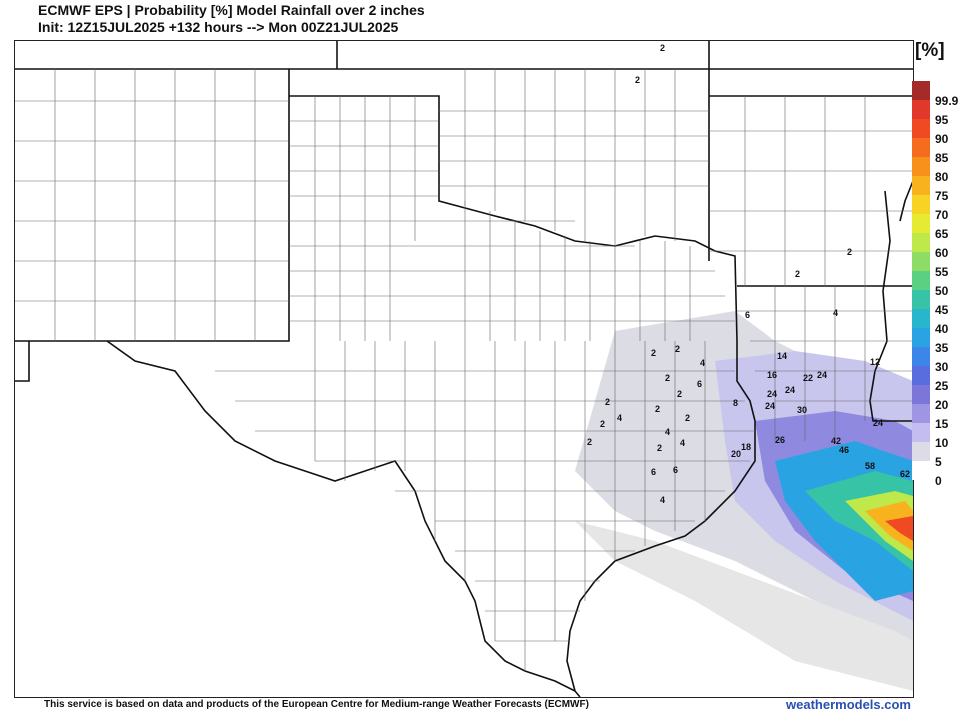 The width and height of the screenshot is (963, 713). What do you see at coordinates (930, 50) in the screenshot?
I see `legend-unit: [%]` at bounding box center [930, 50].